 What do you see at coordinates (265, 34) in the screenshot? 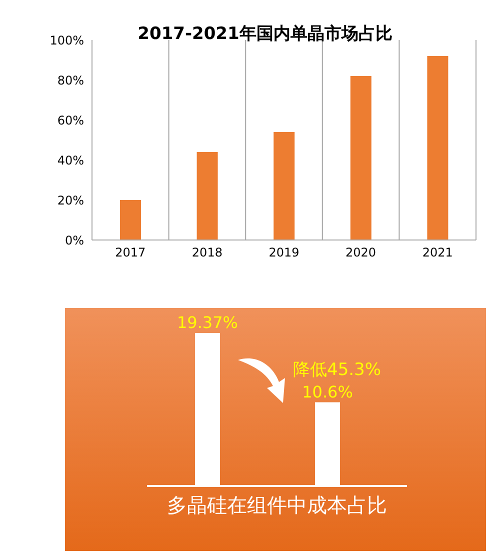
I see `chart-title: 2017-2021年国内单晶市场占比` at bounding box center [265, 34].